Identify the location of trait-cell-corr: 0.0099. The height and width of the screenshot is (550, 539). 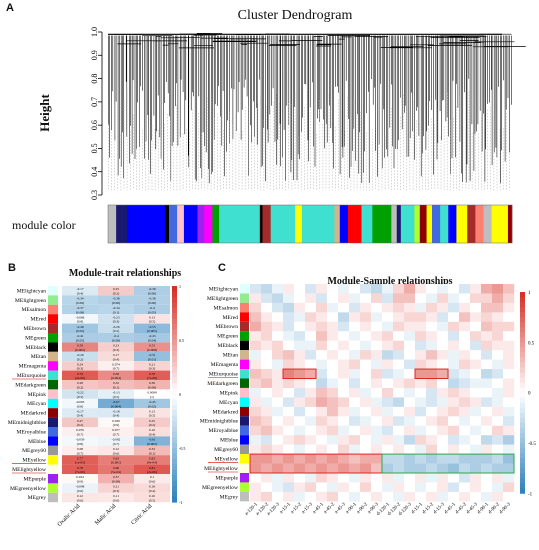
(152, 393).